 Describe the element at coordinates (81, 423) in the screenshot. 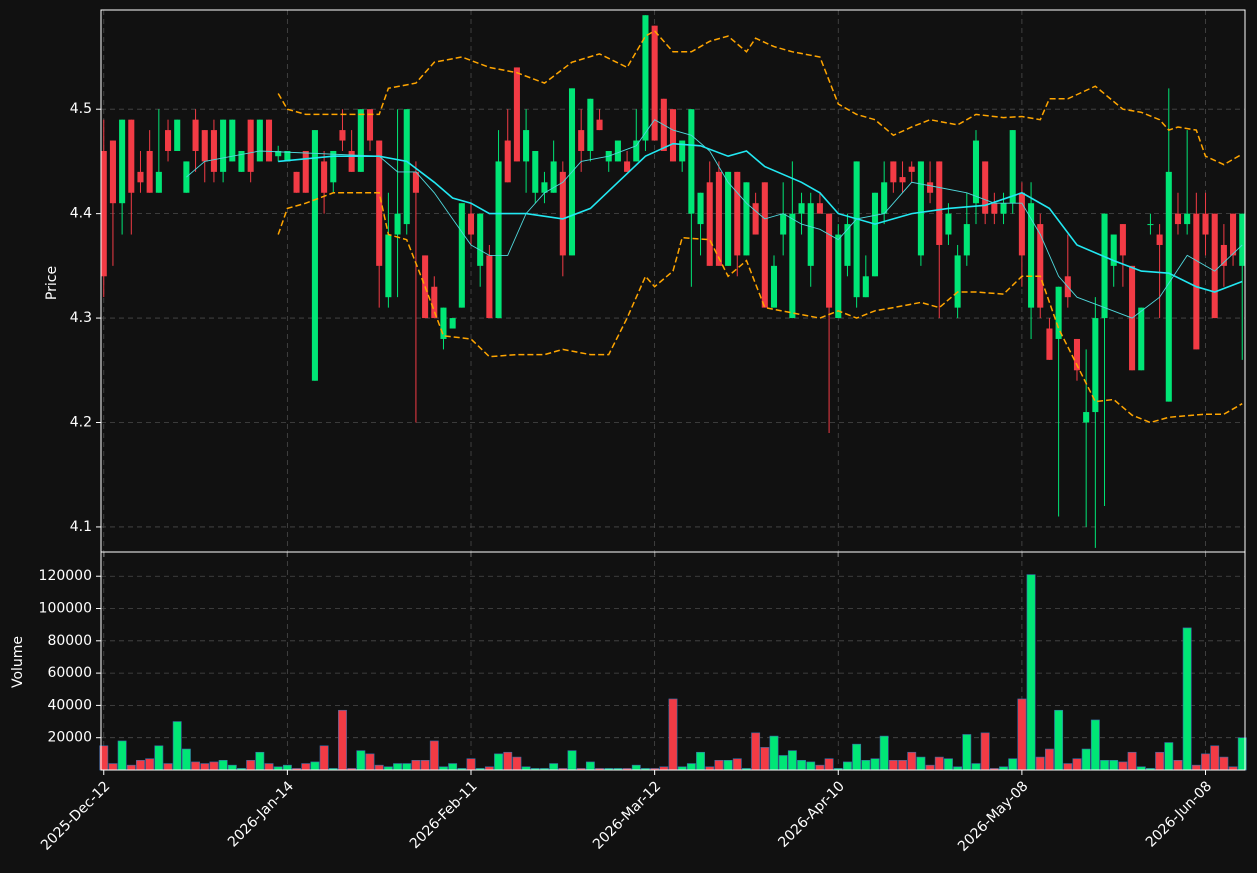

I see `y-tick-label: 4.2` at that location.